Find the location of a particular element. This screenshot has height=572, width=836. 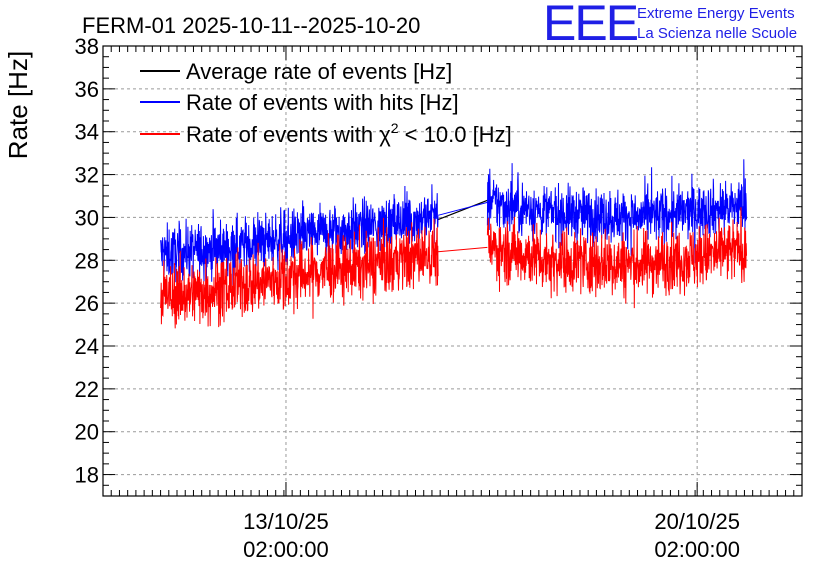

series-line-chi2-rate is located at coordinates (453, 268).